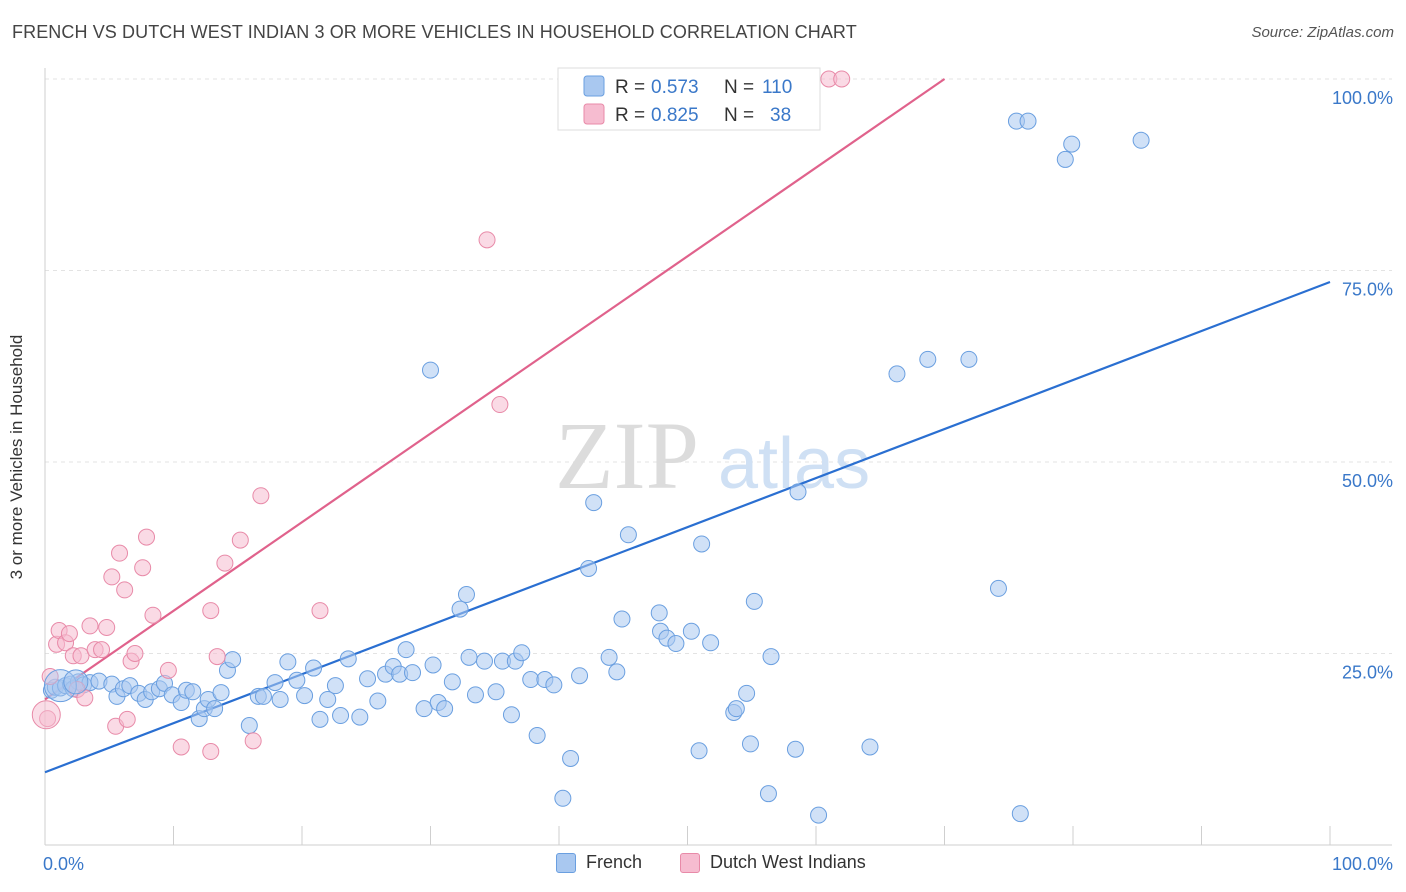  What do you see at coordinates (614, 862) in the screenshot?
I see `legend-label-french: French` at bounding box center [614, 862].